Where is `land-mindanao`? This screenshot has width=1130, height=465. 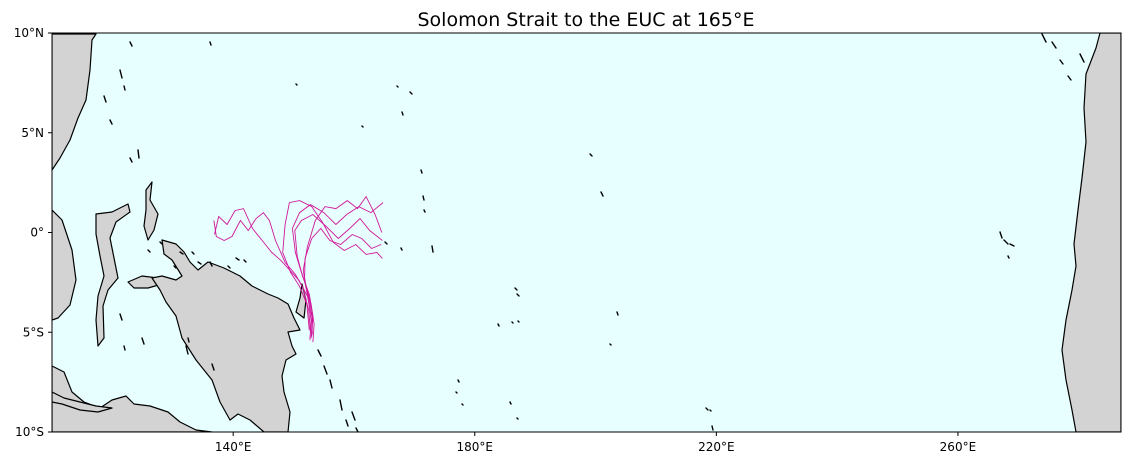 land-mindanao is located at coordinates (74, 102).